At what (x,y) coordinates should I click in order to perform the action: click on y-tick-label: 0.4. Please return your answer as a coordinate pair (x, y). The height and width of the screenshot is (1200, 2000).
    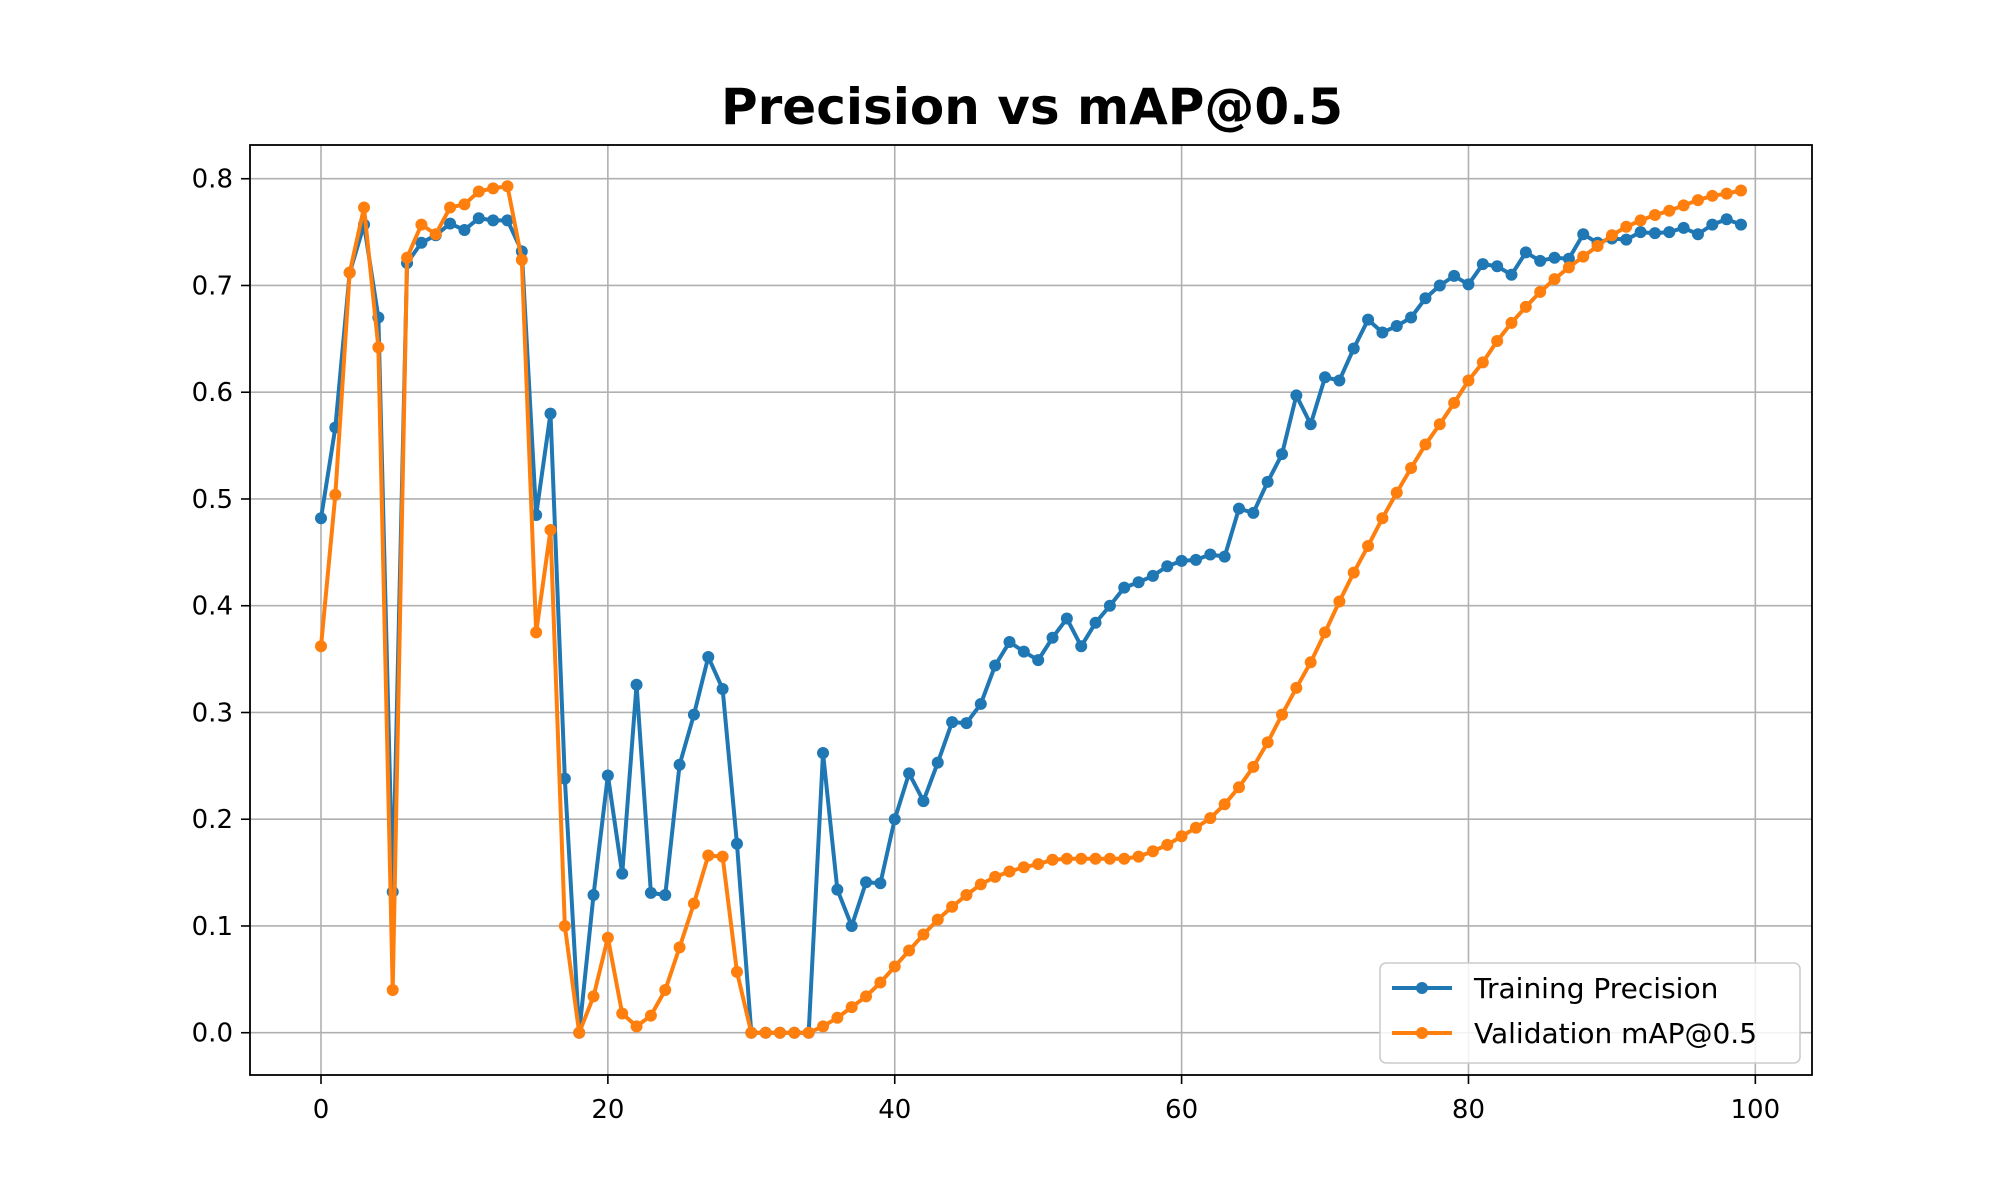
    Looking at the image, I should click on (212, 607).